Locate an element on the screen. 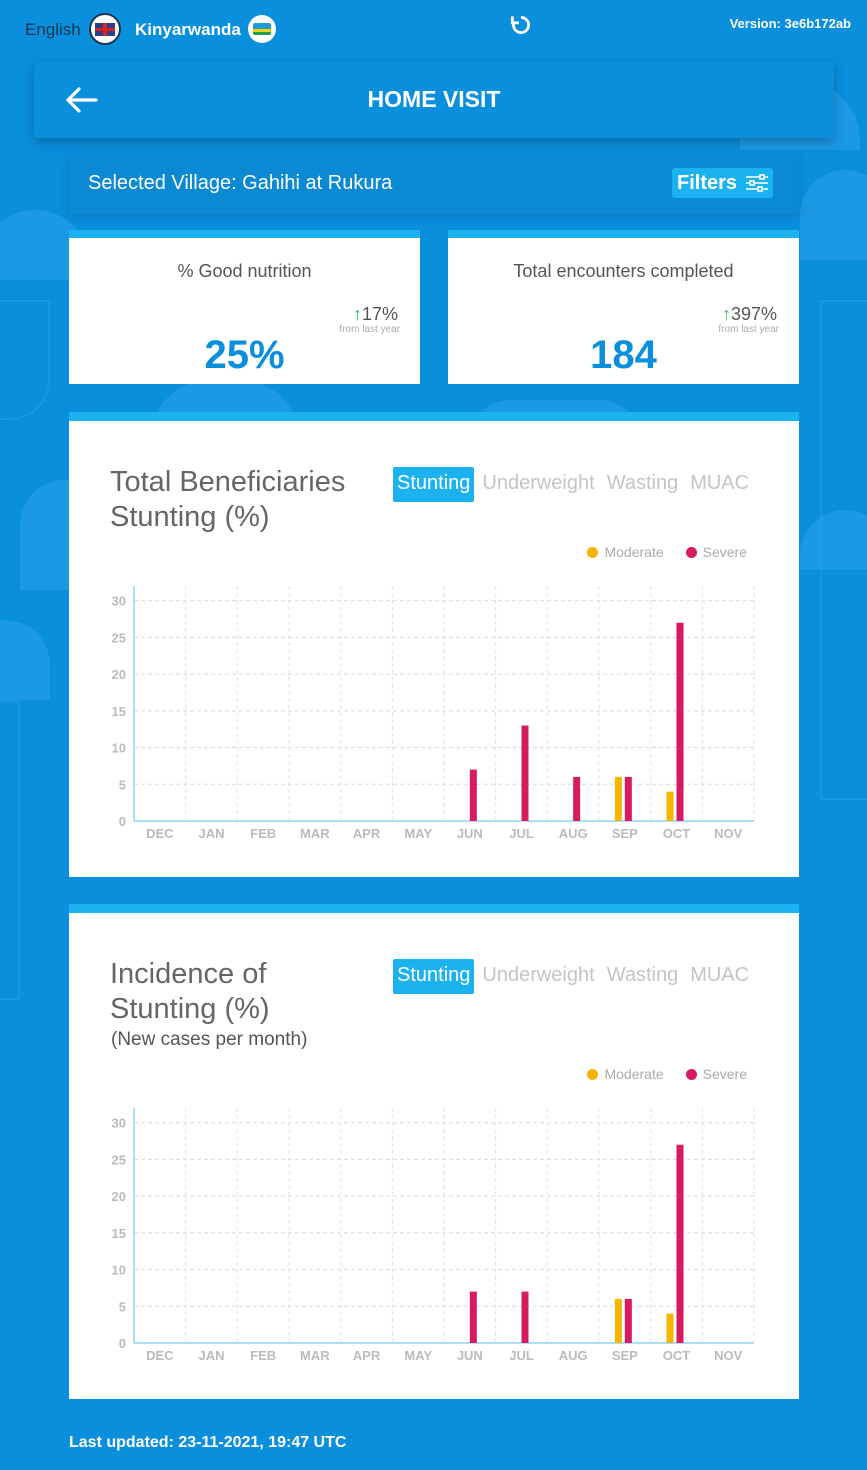  reload-icon is located at coordinates (521, 25).